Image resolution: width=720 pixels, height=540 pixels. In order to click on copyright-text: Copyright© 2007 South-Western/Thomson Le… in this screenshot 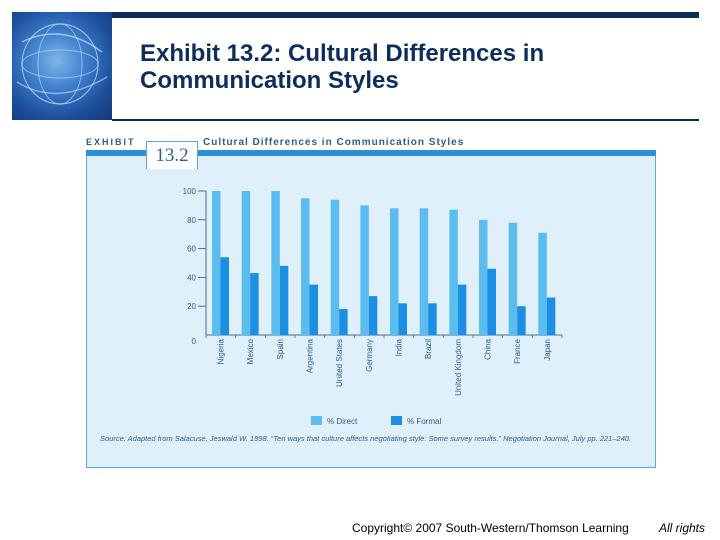, I will do `click(490, 528)`.